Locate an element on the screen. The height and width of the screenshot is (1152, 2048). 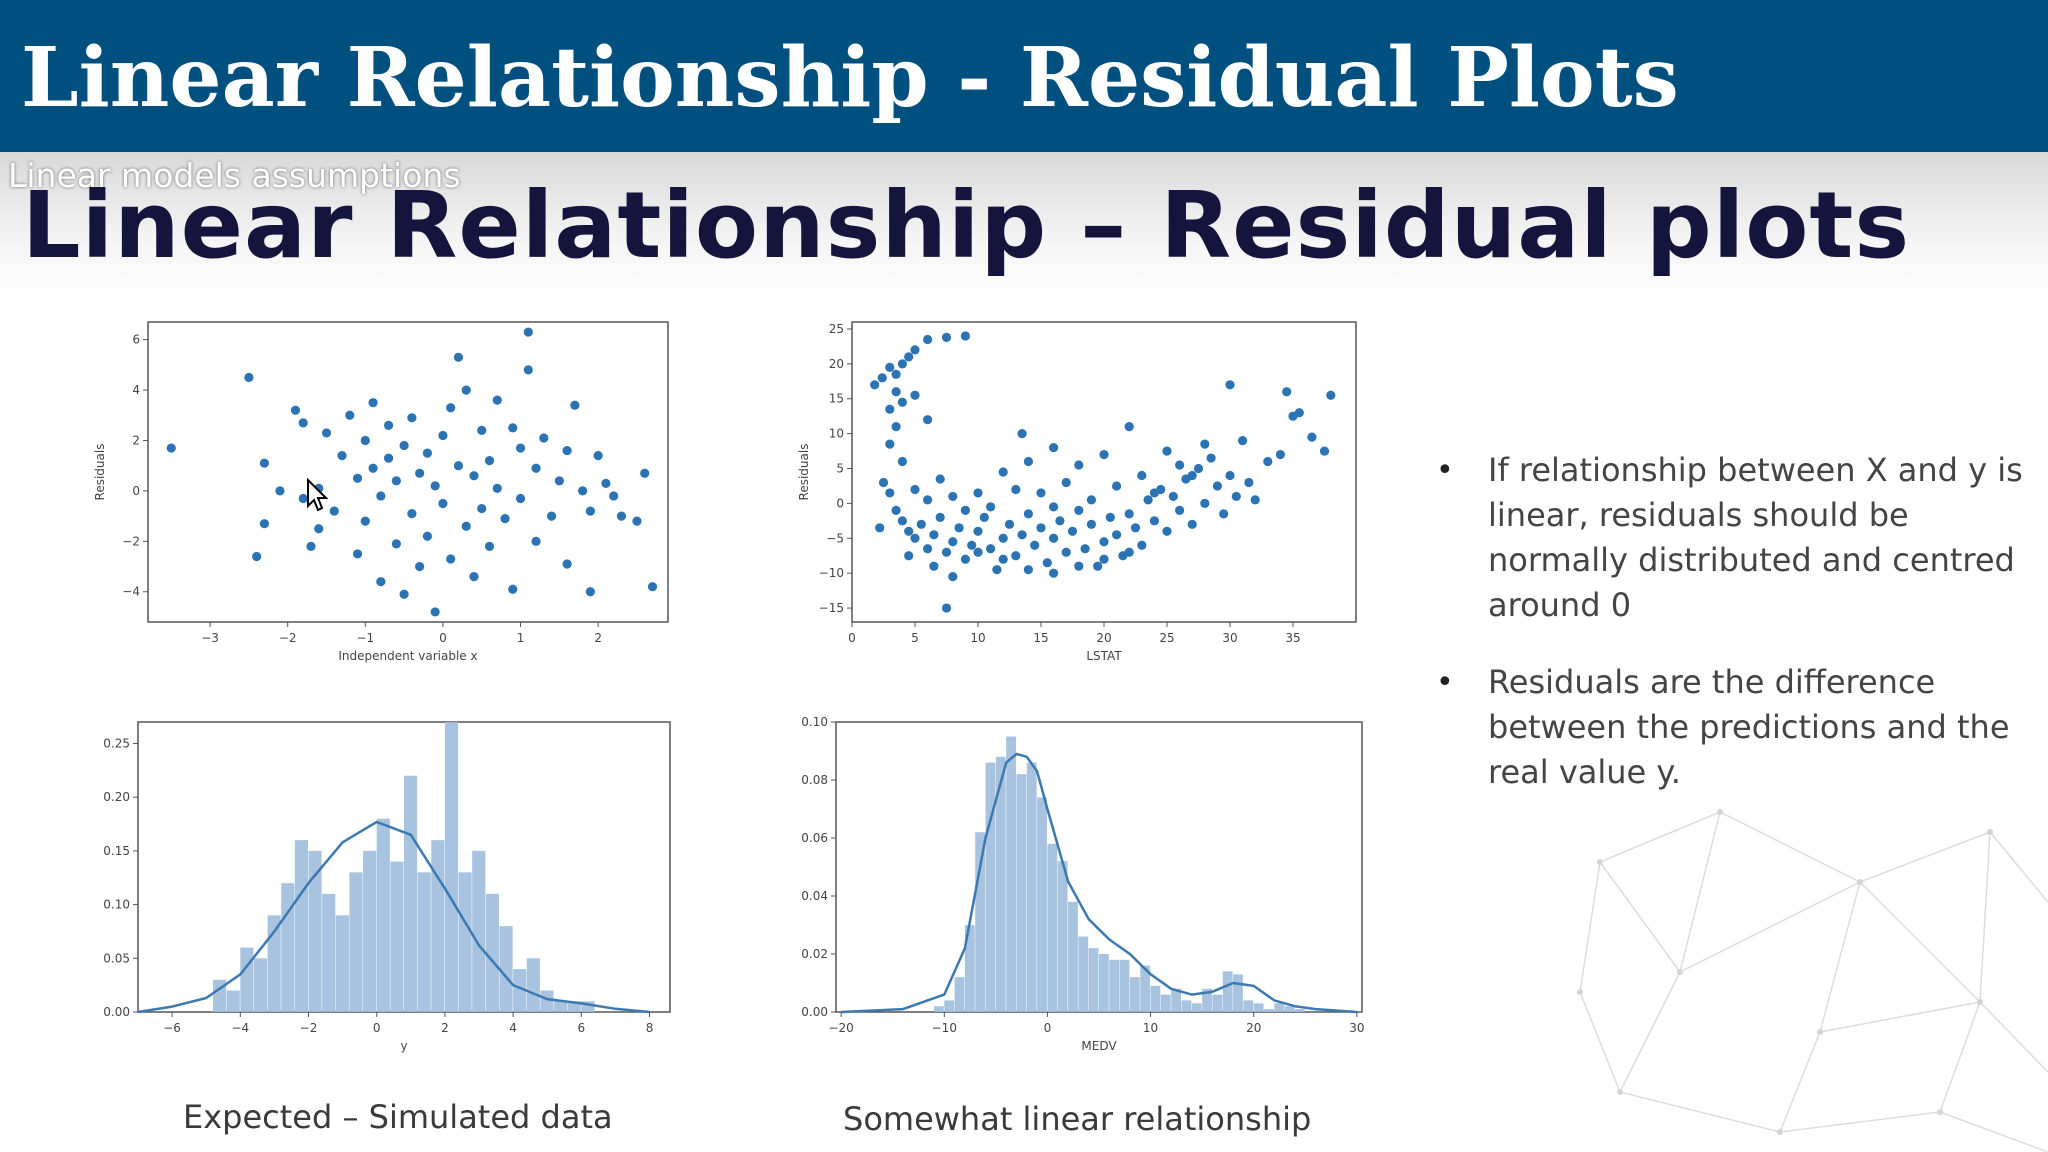
x-tick-label: 0 is located at coordinates (852, 638).